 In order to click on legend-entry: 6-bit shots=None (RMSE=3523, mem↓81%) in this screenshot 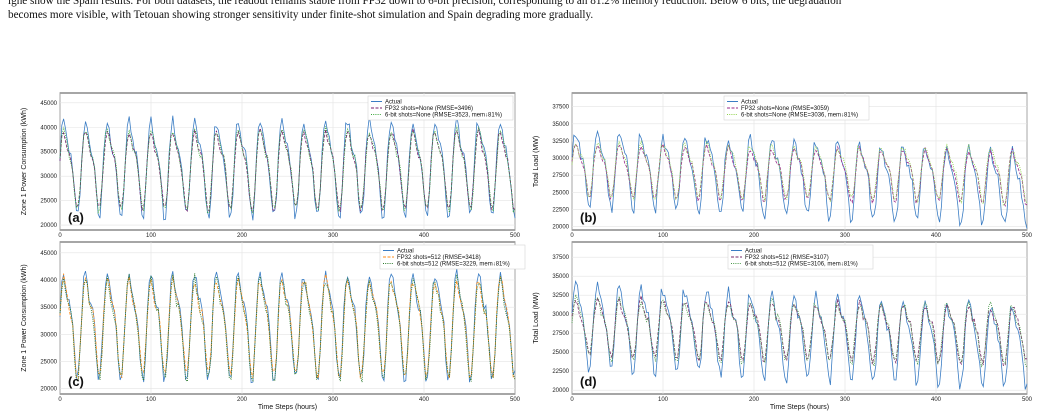, I will do `click(443, 116)`.